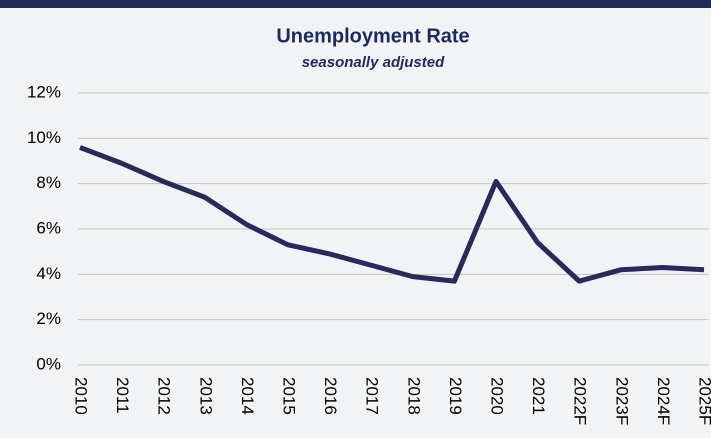 Image resolution: width=711 pixels, height=438 pixels. Describe the element at coordinates (621, 401) in the screenshot. I see `x-tick-label: 2023F` at that location.